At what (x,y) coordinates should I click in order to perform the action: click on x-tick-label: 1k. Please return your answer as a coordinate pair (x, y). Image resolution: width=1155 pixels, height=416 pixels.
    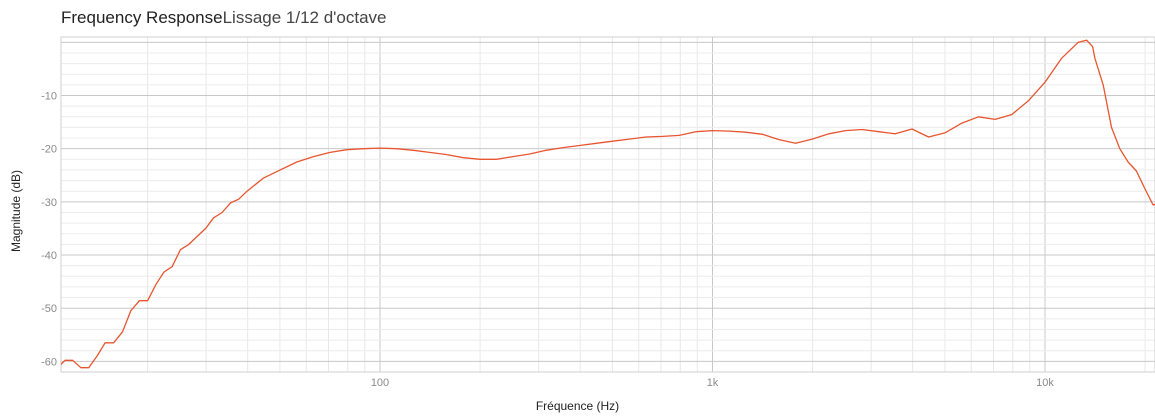
    Looking at the image, I should click on (713, 383).